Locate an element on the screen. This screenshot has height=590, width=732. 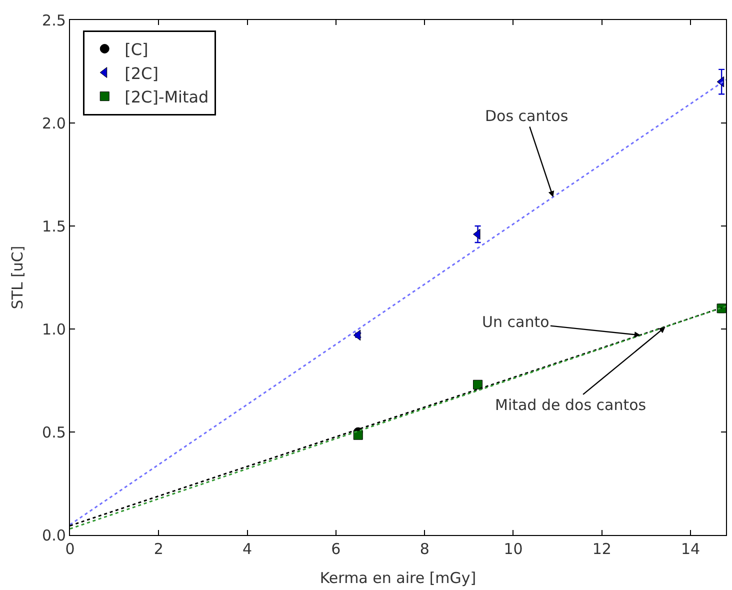
legend-label: [2C] is located at coordinates (141, 73).